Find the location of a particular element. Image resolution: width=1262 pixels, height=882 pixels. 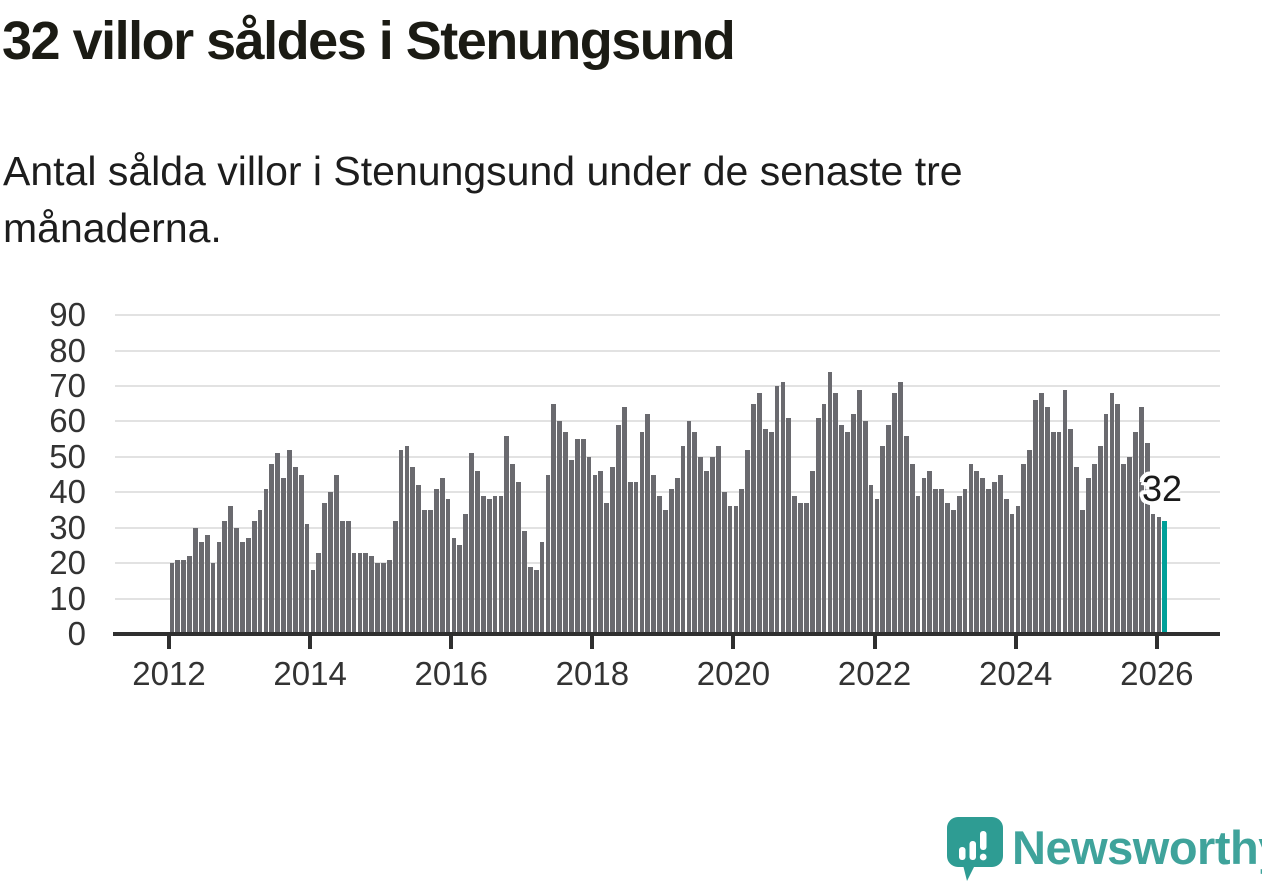

x-axis-line is located at coordinates (666, 634).